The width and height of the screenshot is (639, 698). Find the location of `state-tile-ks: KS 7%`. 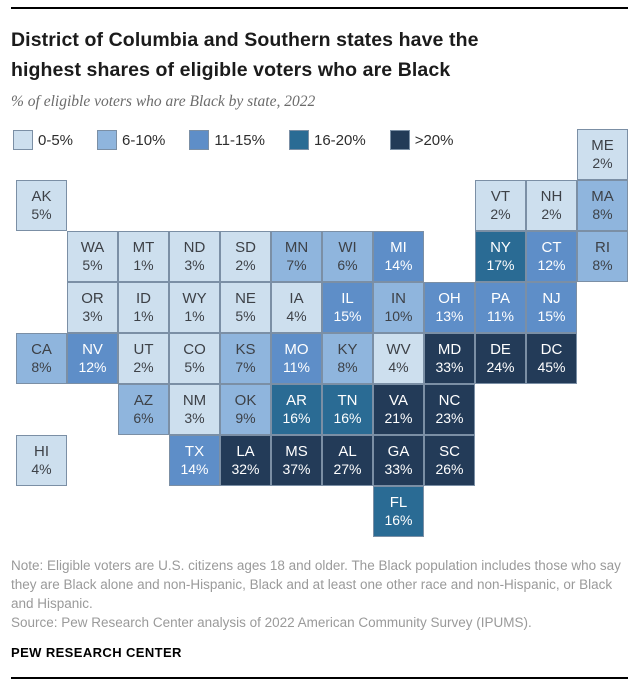

state-tile-ks: KS 7% is located at coordinates (245, 358).